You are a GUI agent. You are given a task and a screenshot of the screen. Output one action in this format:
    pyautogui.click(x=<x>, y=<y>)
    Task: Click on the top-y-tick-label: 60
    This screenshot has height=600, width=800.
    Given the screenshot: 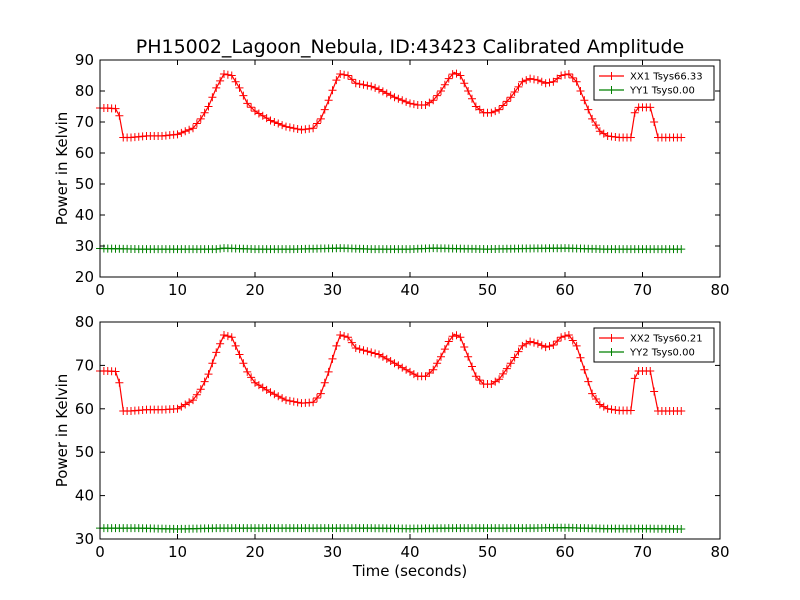 What is the action you would take?
    pyautogui.click(x=84, y=153)
    